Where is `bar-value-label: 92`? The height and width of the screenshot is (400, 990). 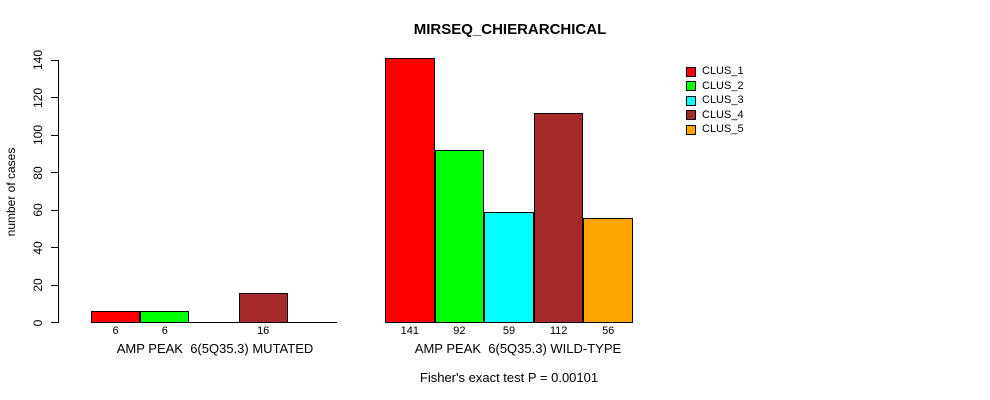 bar-value-label: 92 is located at coordinates (459, 331).